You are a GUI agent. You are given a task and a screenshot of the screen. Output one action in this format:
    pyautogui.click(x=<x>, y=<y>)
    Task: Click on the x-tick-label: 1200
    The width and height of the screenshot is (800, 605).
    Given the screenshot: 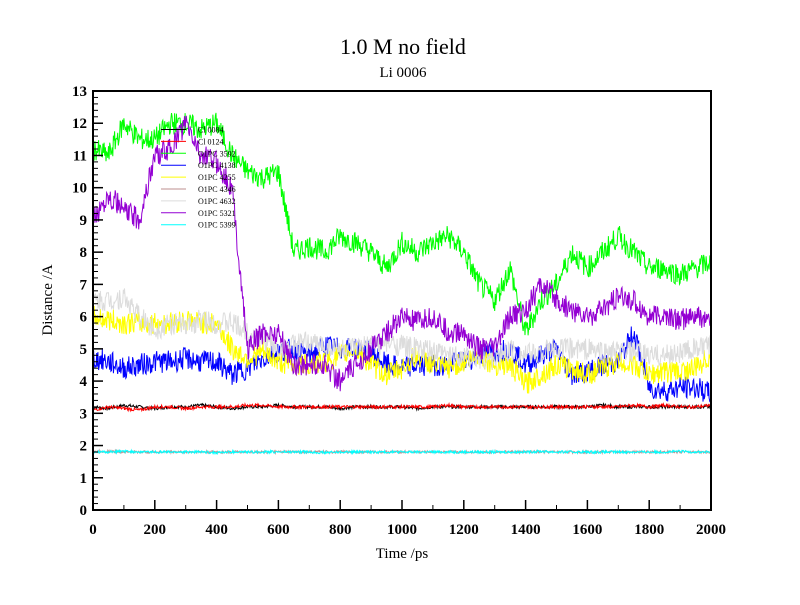 What is the action you would take?
    pyautogui.click(x=464, y=530)
    